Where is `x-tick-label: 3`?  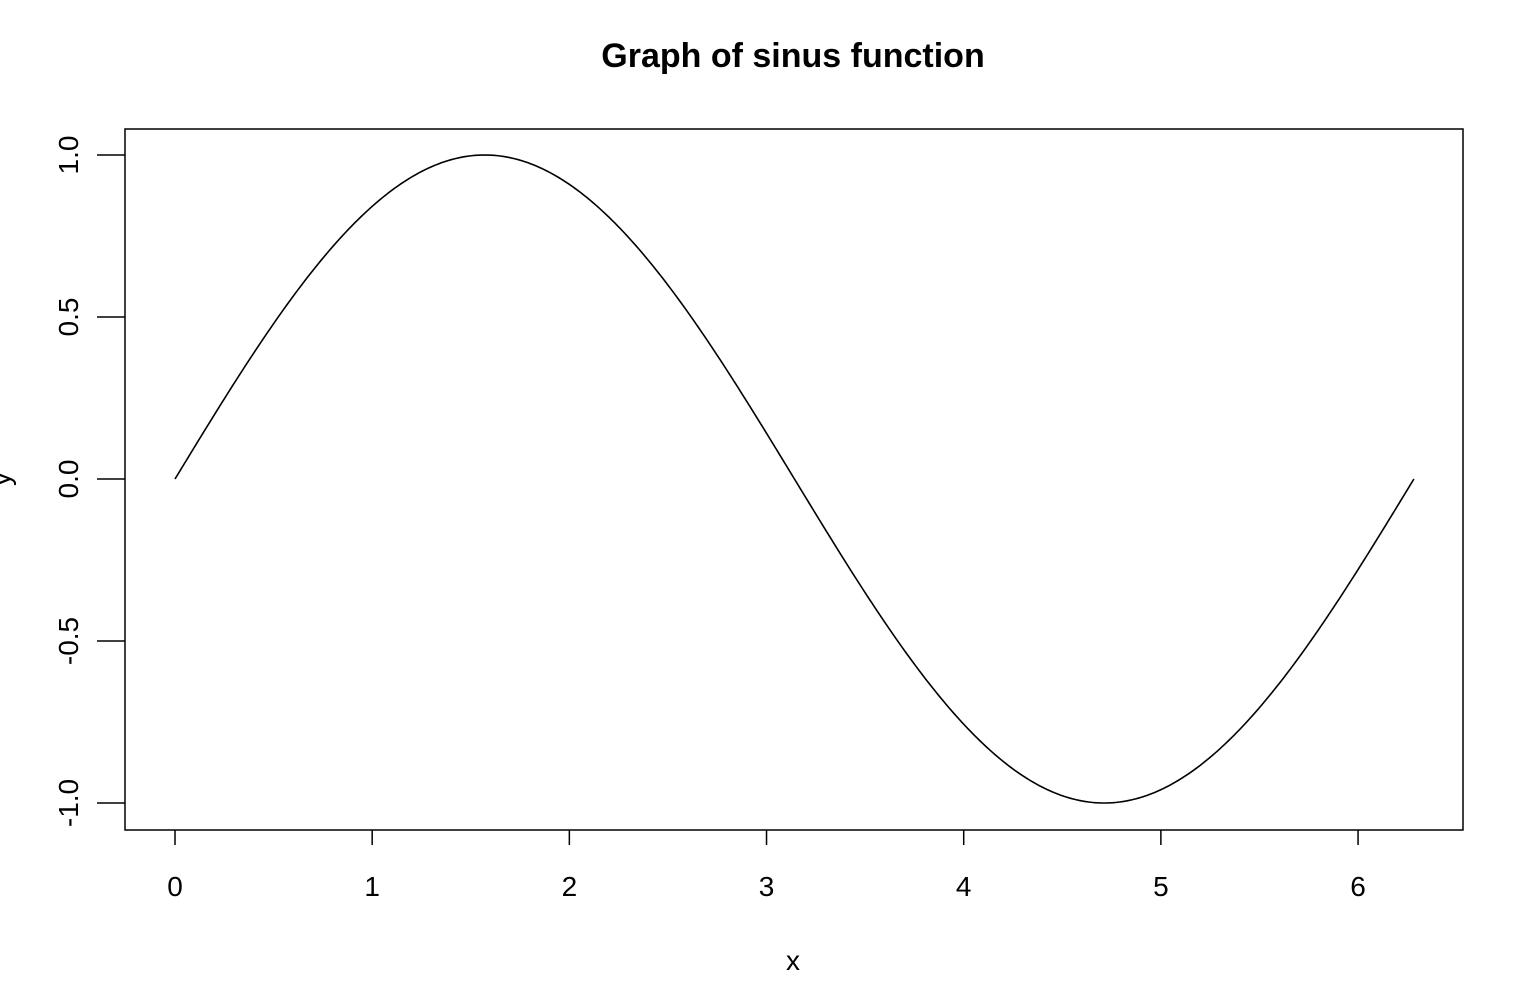
x-tick-label: 3 is located at coordinates (767, 886).